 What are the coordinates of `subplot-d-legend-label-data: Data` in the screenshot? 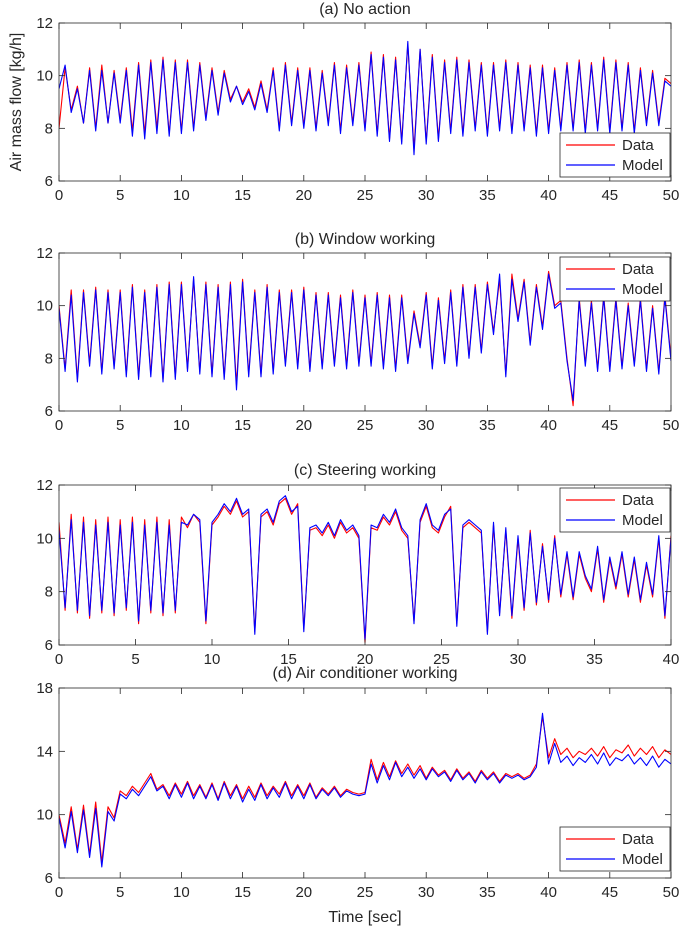 It's located at (638, 839).